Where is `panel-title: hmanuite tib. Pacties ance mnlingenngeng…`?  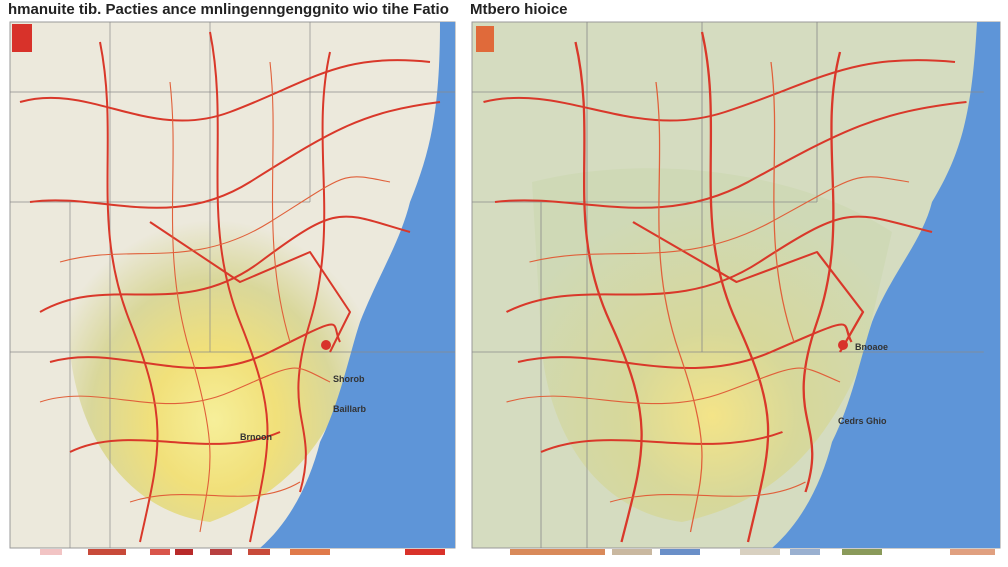 panel-title: hmanuite tib. Pacties ance mnlingenngeng… is located at coordinates (228, 9).